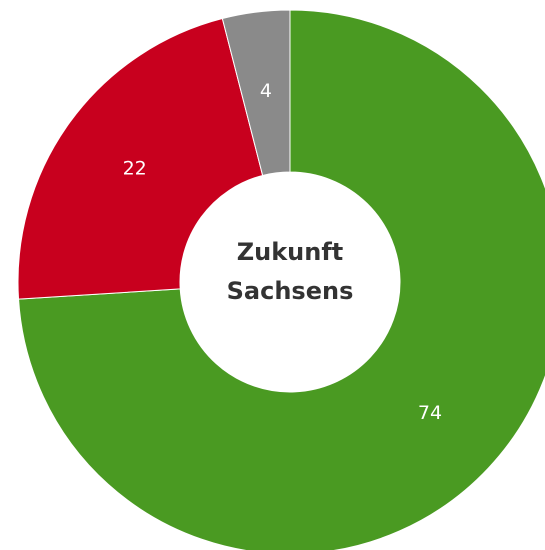 The height and width of the screenshot is (550, 545). I want to click on chart-title: Sachsens, so click(290, 291).